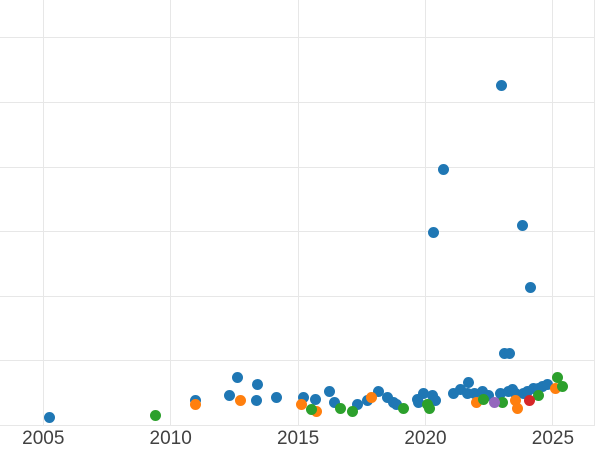 The width and height of the screenshot is (600, 450). What do you see at coordinates (494, 402) in the screenshot?
I see `data-point-series-purple` at bounding box center [494, 402].